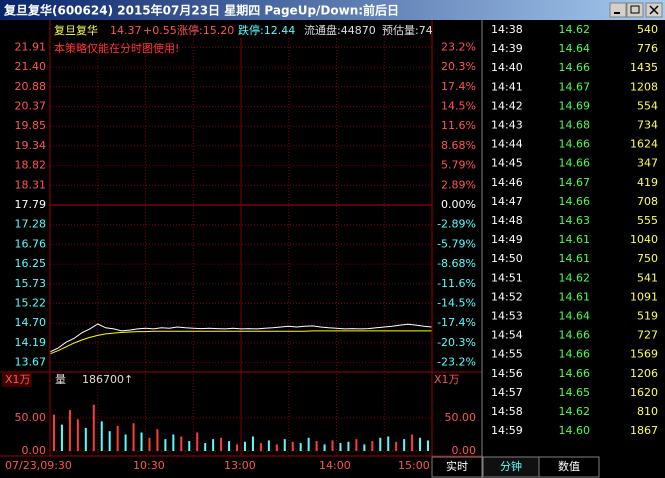 This screenshot has width=665, height=478. I want to click on percent-label: -23.2%, so click(456, 362).